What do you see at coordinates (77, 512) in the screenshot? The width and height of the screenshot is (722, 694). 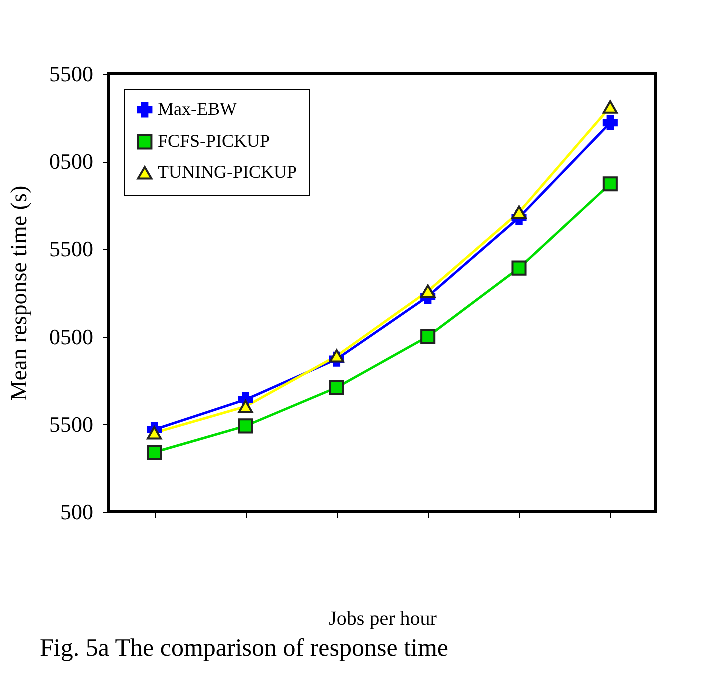 I see `text: 500` at bounding box center [77, 512].